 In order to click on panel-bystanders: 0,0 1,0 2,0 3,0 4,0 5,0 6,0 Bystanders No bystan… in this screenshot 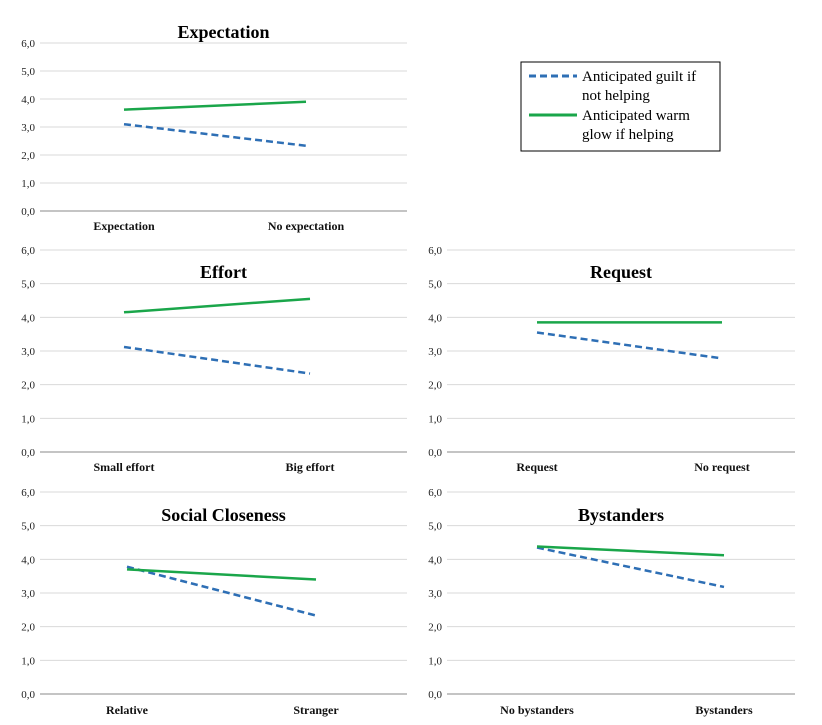, I will do `click(611, 602)`.